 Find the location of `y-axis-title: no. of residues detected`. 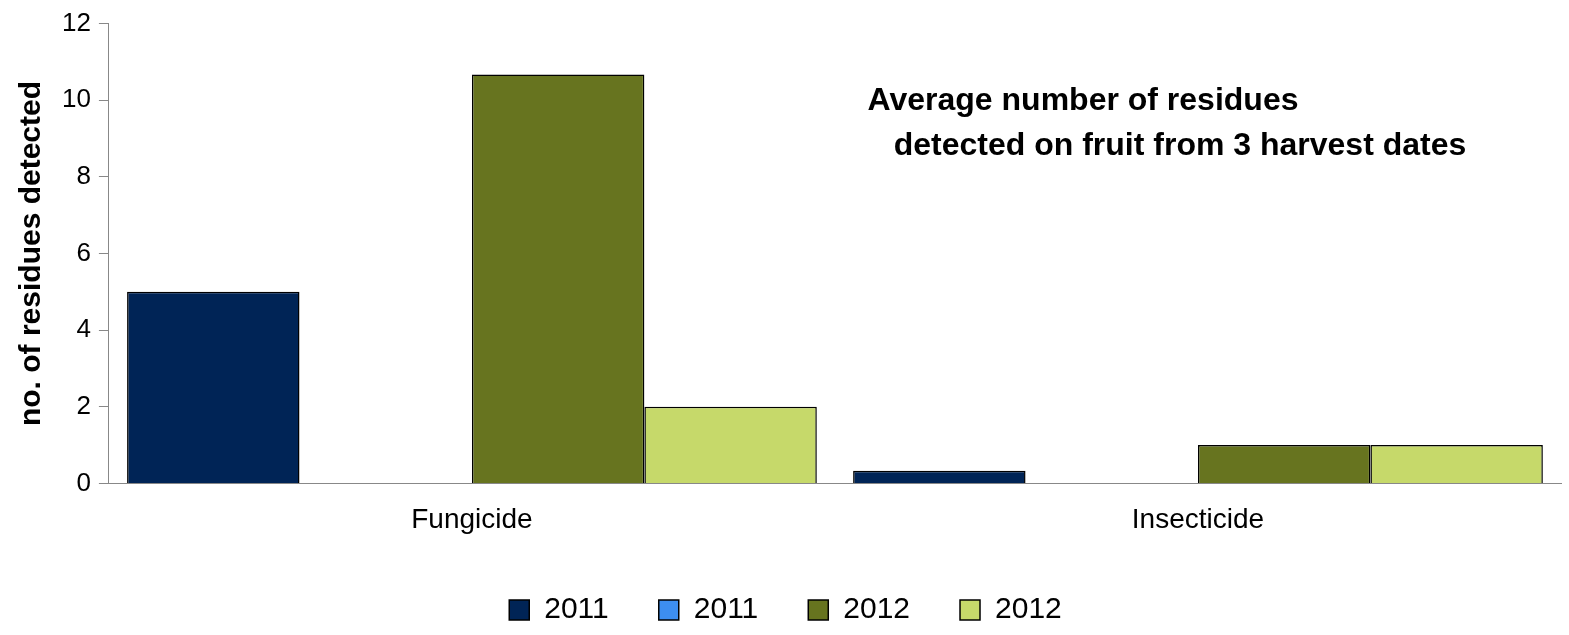

y-axis-title: no. of residues detected is located at coordinates (30, 253).